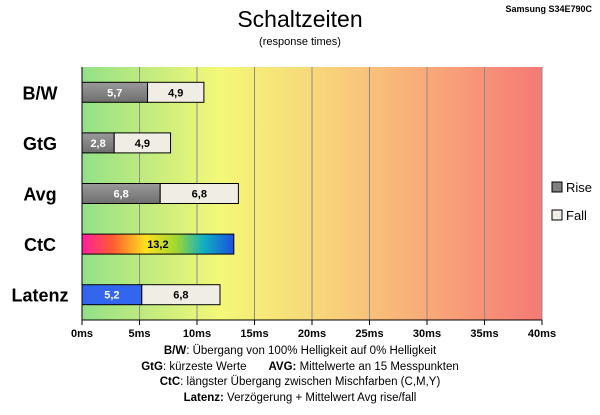 This screenshot has width=600, height=415. What do you see at coordinates (571, 201) in the screenshot?
I see `legend: Rise Fall` at bounding box center [571, 201].